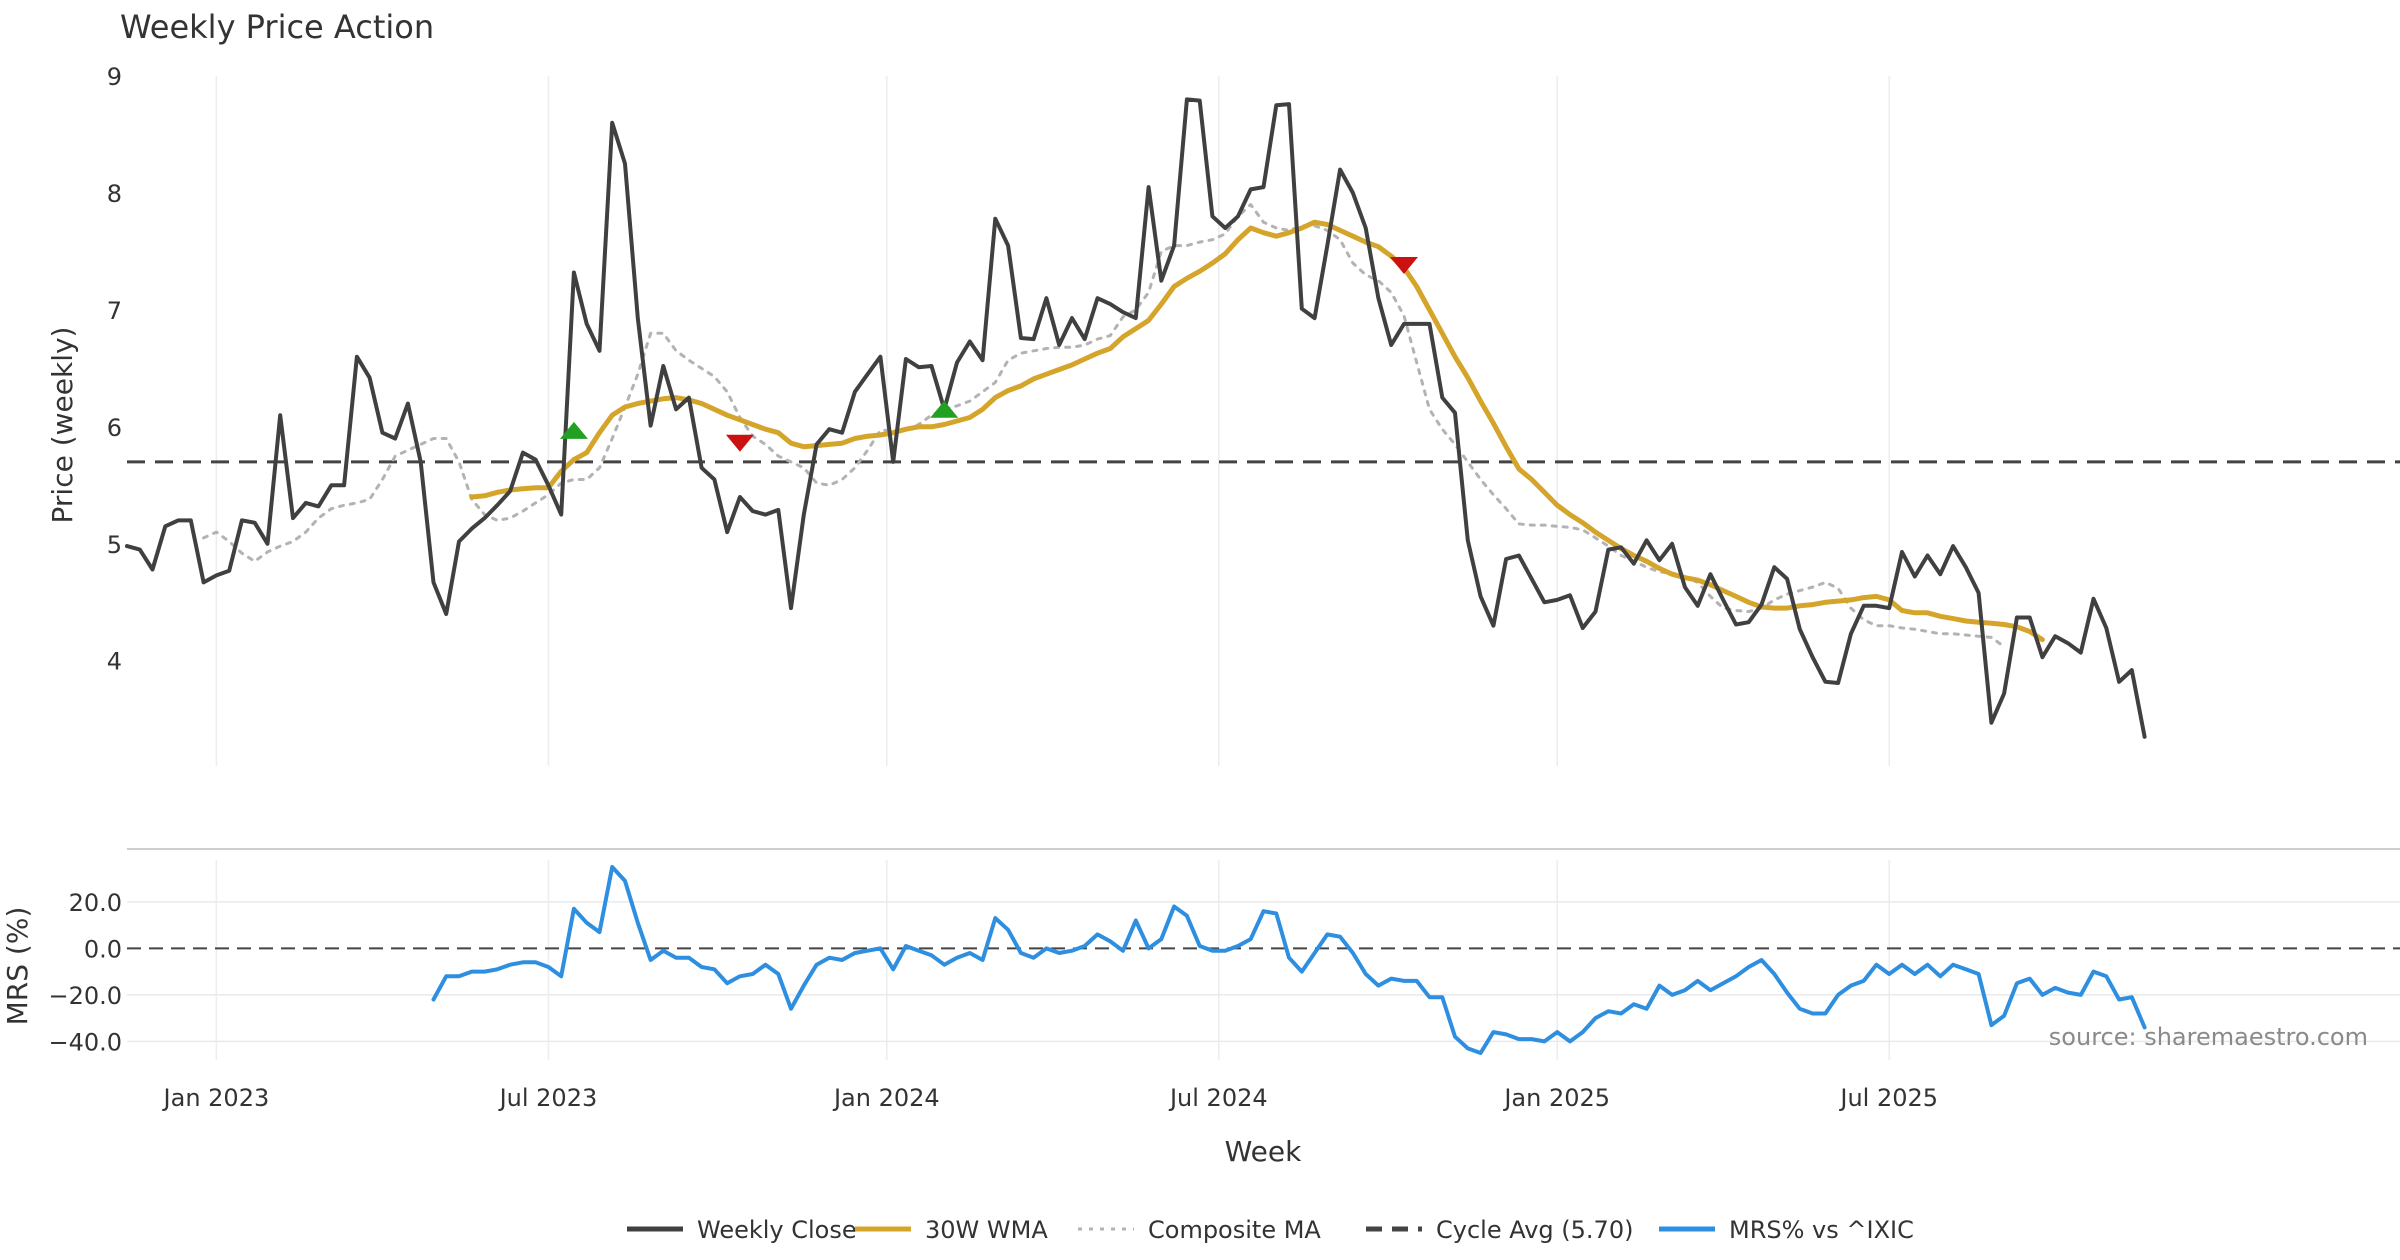 Image resolution: width=2400 pixels, height=1260 pixels. I want to click on price-y-tick-label: 7, so click(114, 311).